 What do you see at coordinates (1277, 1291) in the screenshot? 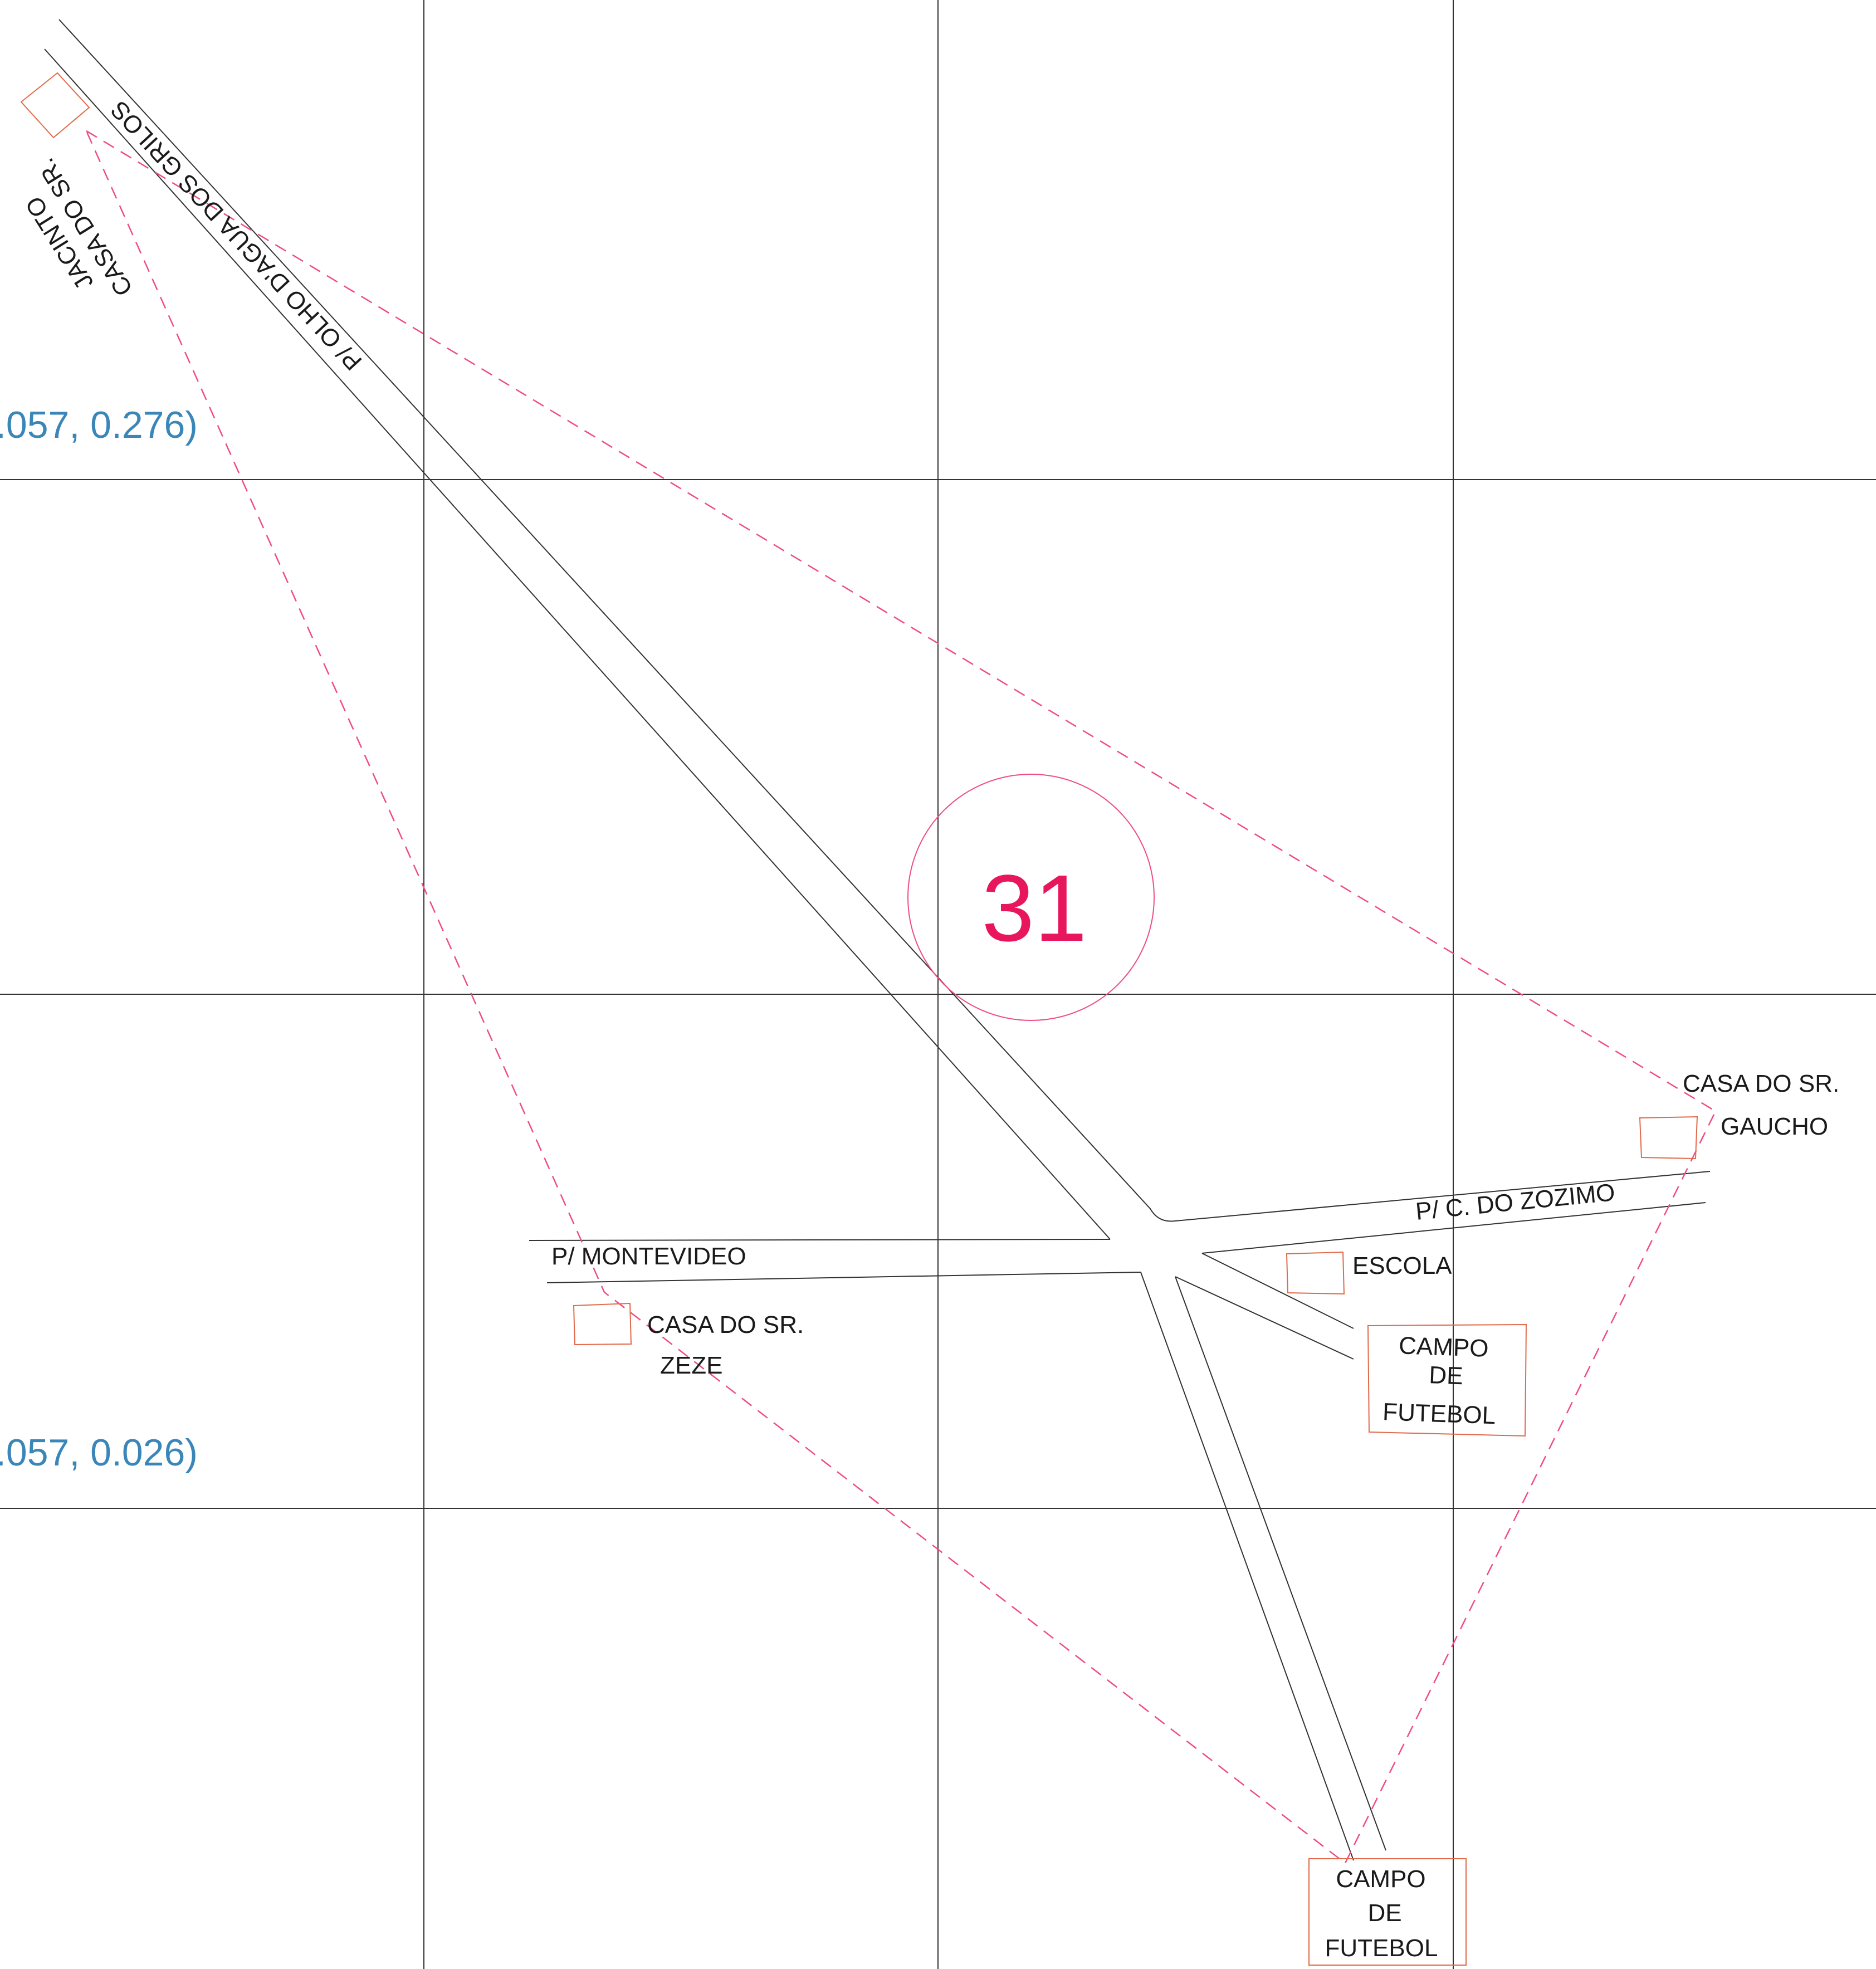
I see `road-campo-branch-upper` at bounding box center [1277, 1291].